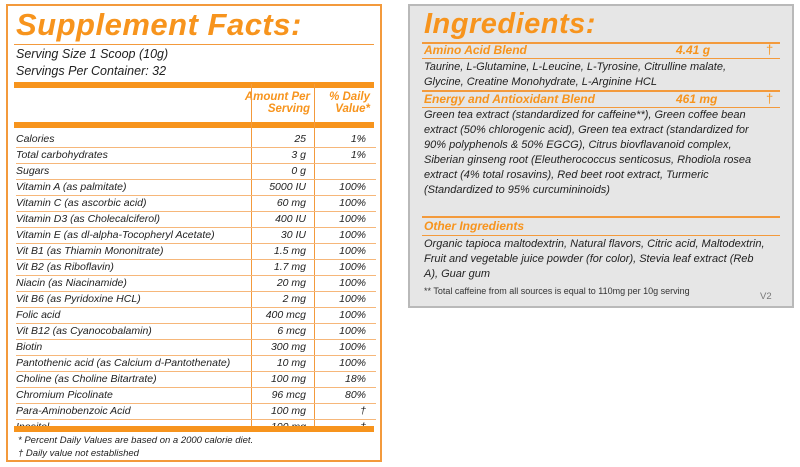  Describe the element at coordinates (289, 267) in the screenshot. I see `nutrient-amount: 1.7 mg` at that location.